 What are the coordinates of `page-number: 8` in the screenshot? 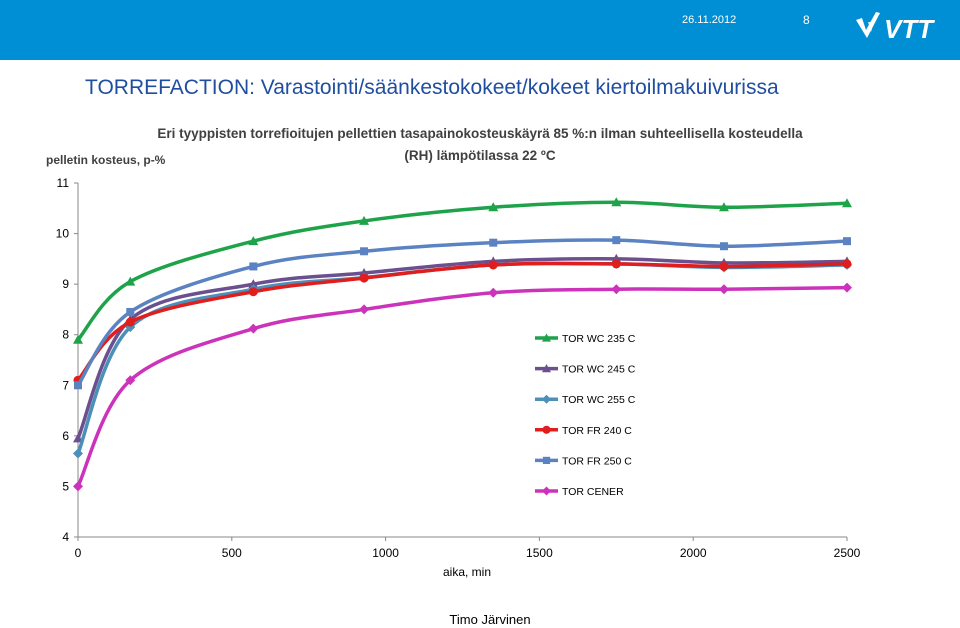 It's located at (806, 20).